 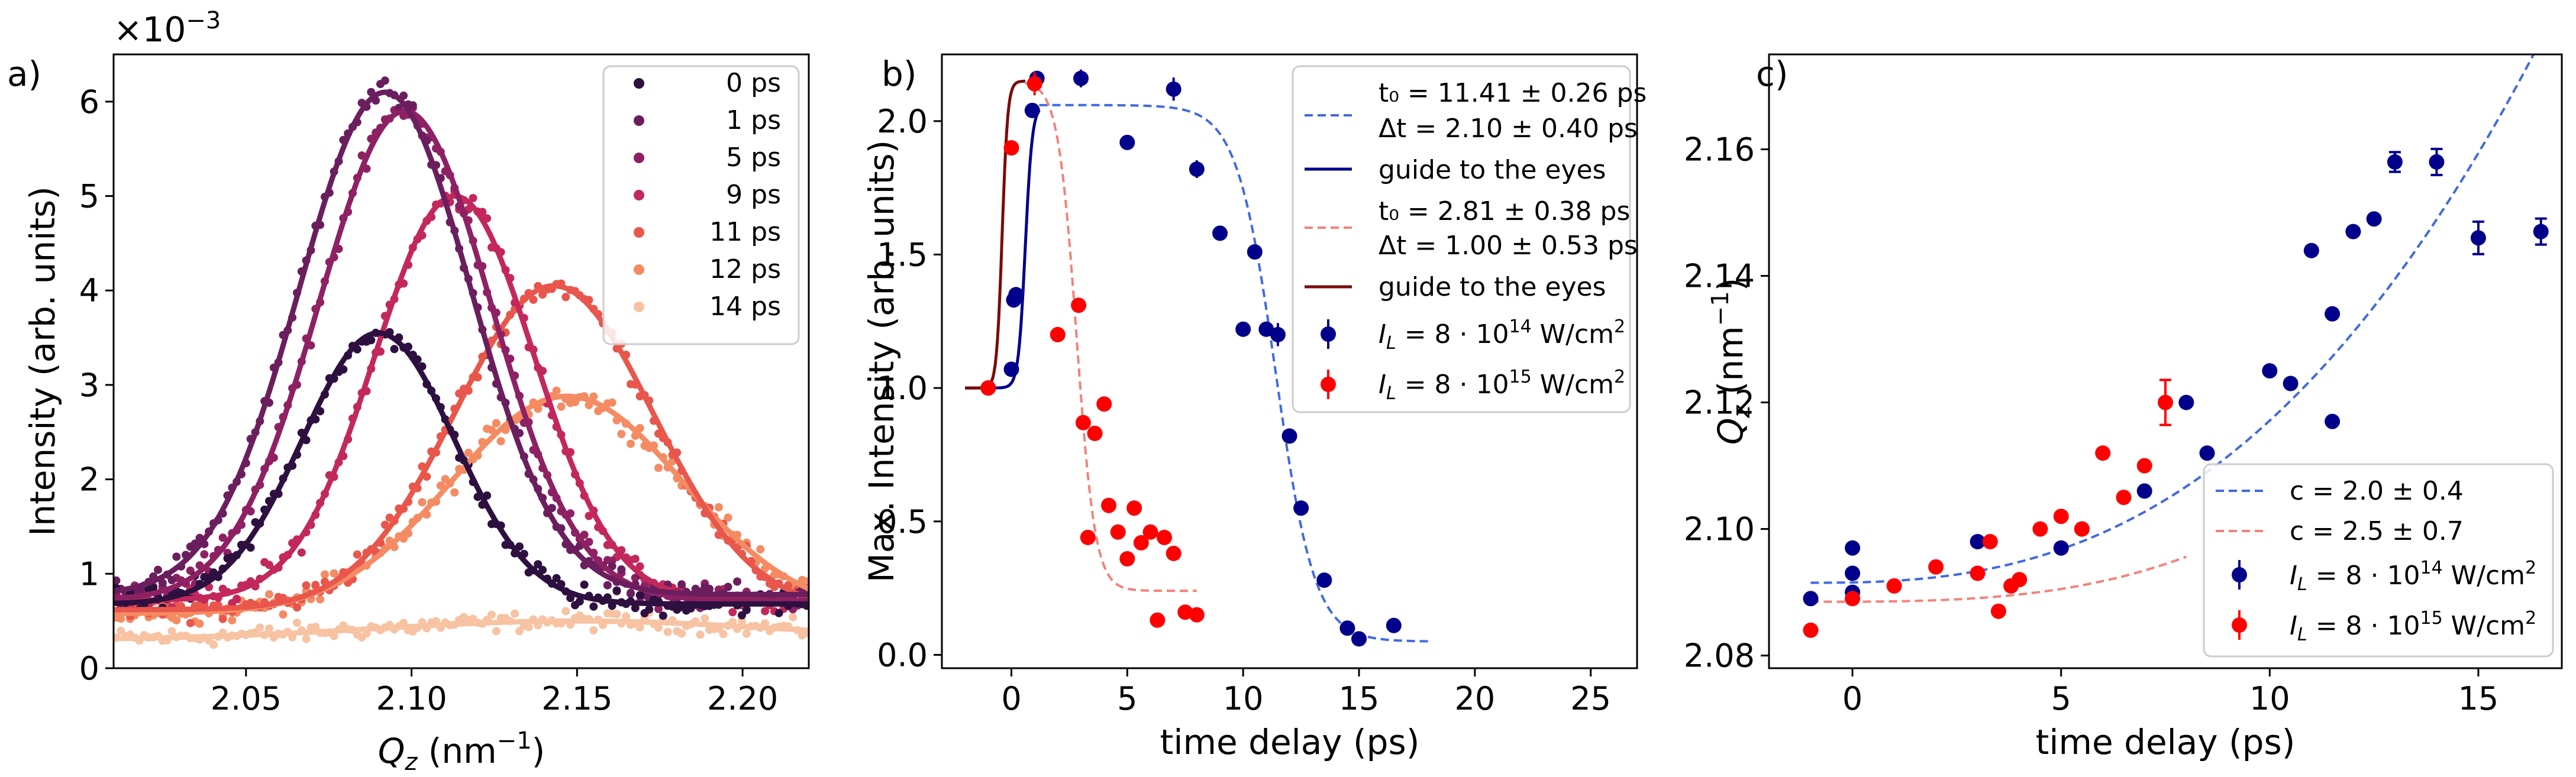 I want to click on legend-b-guide1-label: guide to the eyes, so click(x=1492, y=170).